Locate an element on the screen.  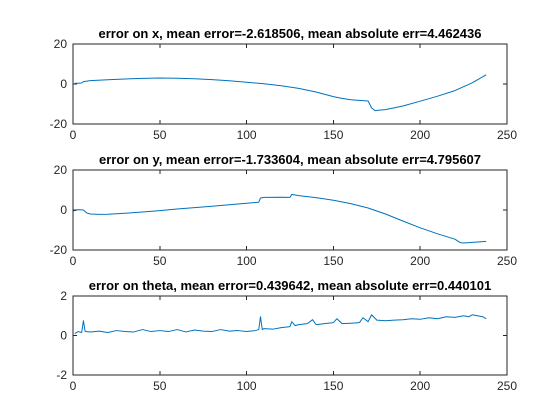
y-tick-label-3-1: 0 is located at coordinates (63, 336).